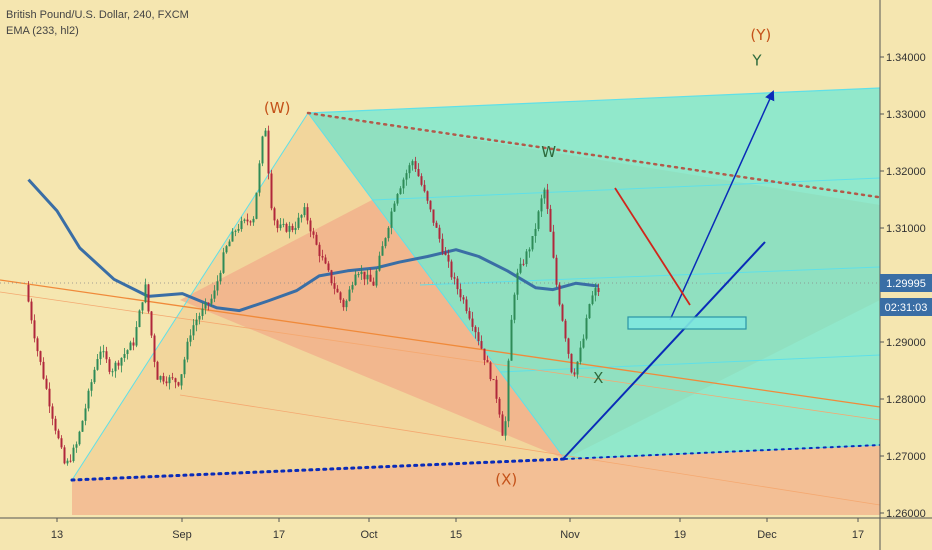 The image size is (932, 550). I want to click on red-falling-line, so click(652, 246).